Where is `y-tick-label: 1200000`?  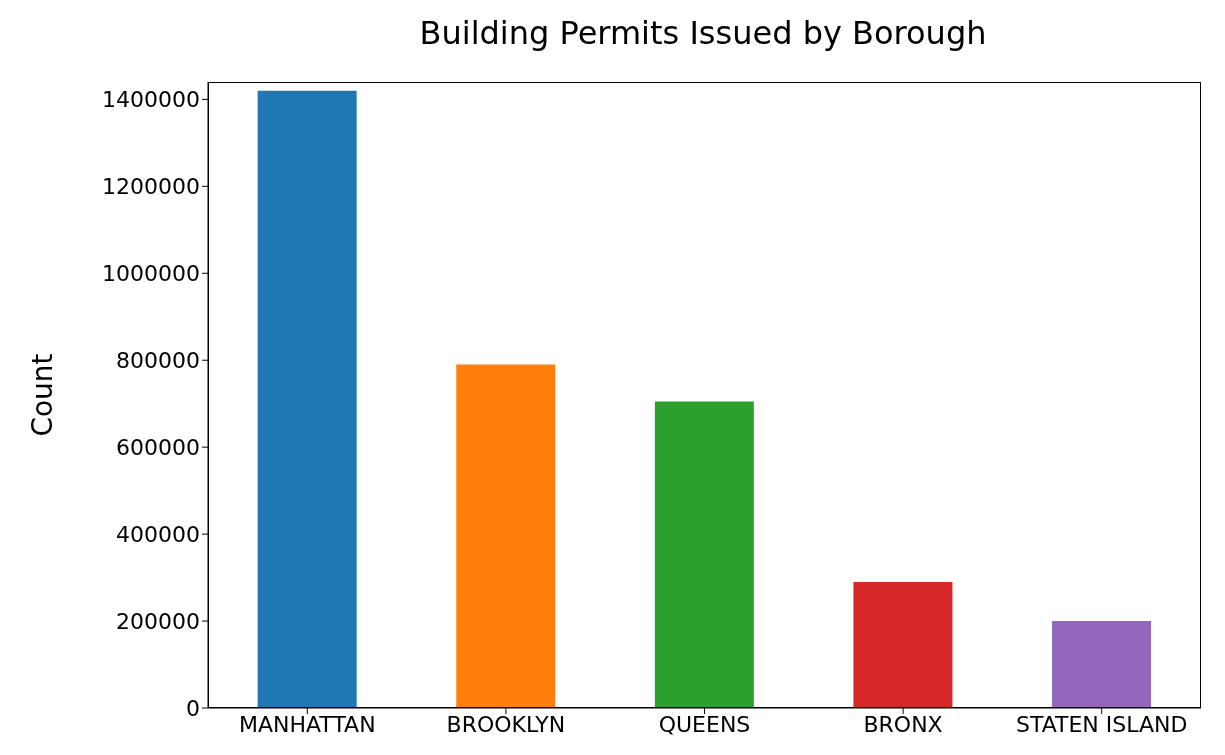 y-tick-label: 1200000 is located at coordinates (151, 187).